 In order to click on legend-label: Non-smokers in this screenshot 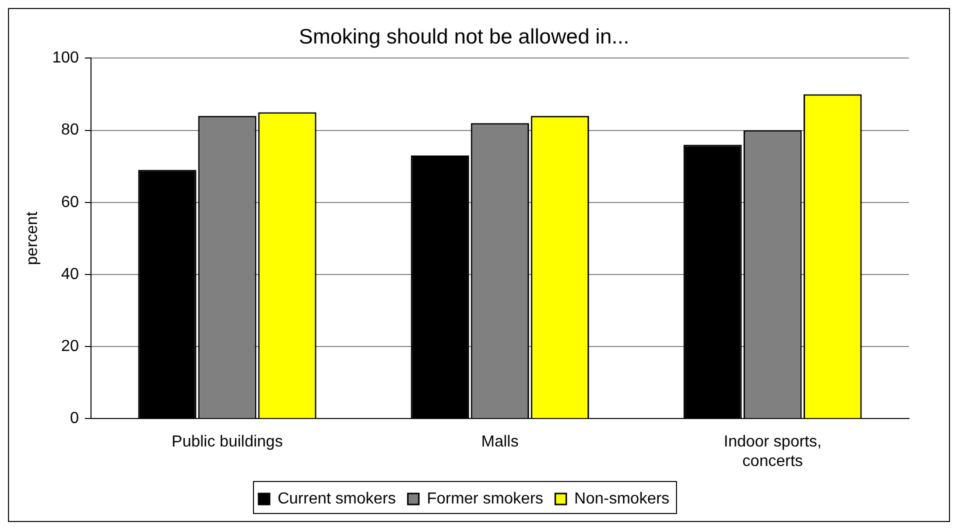, I will do `click(622, 499)`.